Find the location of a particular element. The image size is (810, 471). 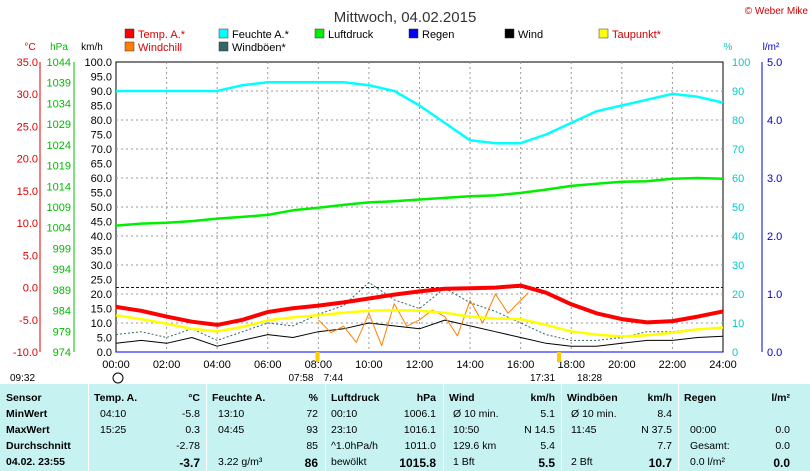

legend-label: Wind is located at coordinates (530, 35).